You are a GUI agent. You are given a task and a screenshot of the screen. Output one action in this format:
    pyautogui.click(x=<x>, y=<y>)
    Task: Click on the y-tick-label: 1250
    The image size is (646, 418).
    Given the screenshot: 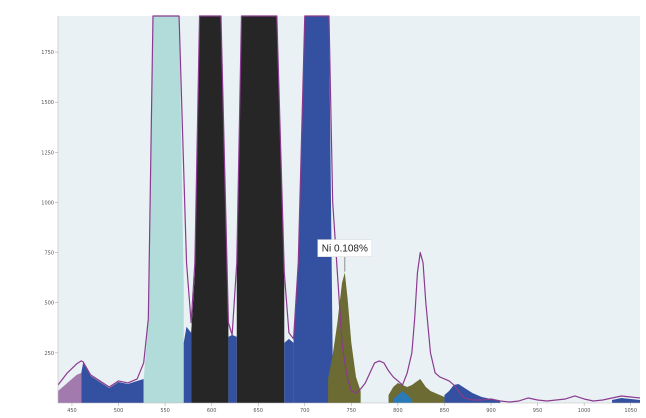 What is the action you would take?
    pyautogui.click(x=47, y=153)
    